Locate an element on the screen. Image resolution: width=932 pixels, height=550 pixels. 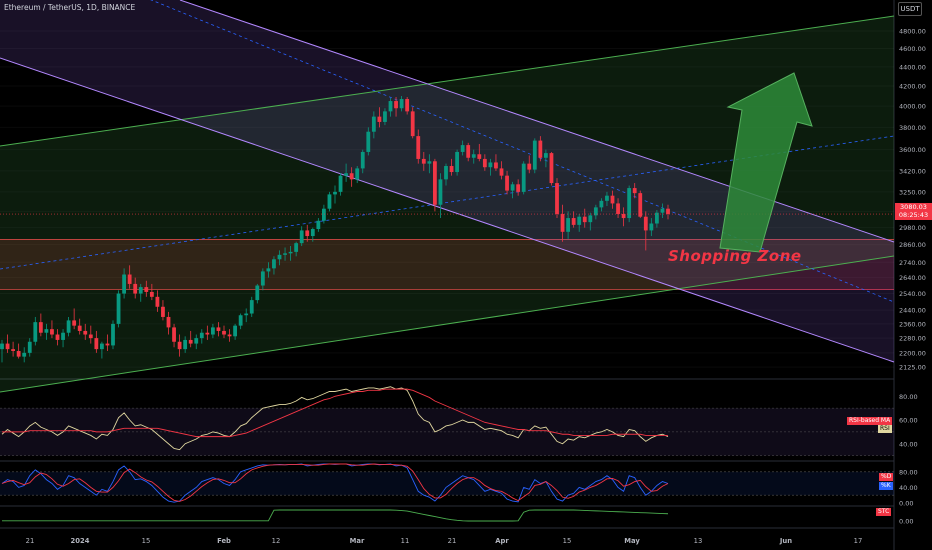
price-tick-label: 2200.00 is located at coordinates (912, 353).